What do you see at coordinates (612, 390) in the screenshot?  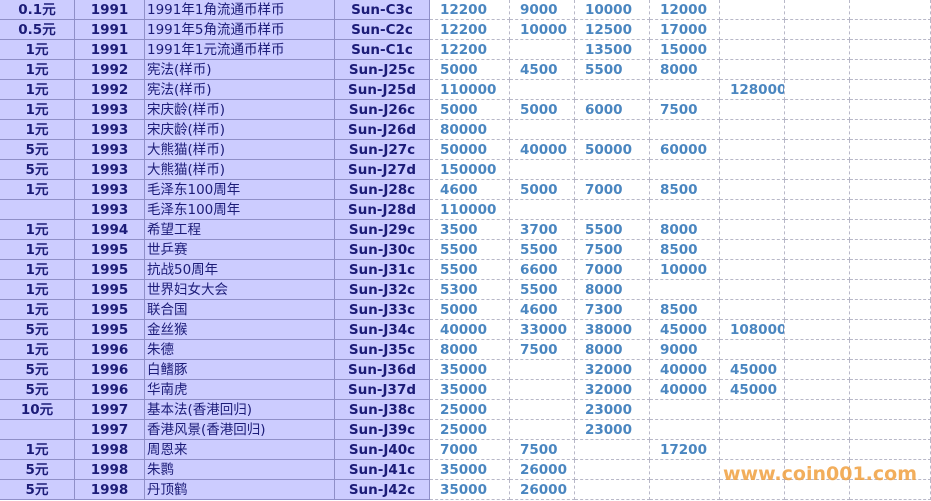 I see `price-cell: 32000` at bounding box center [612, 390].